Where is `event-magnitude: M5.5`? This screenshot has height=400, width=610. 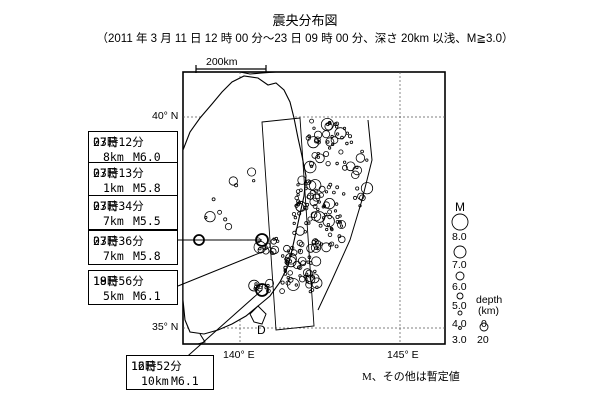 event-magnitude: M5.5 is located at coordinates (147, 221).